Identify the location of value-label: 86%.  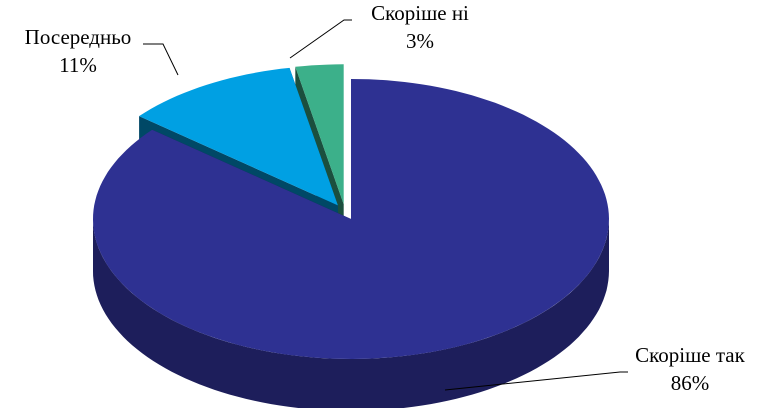
(690, 383).